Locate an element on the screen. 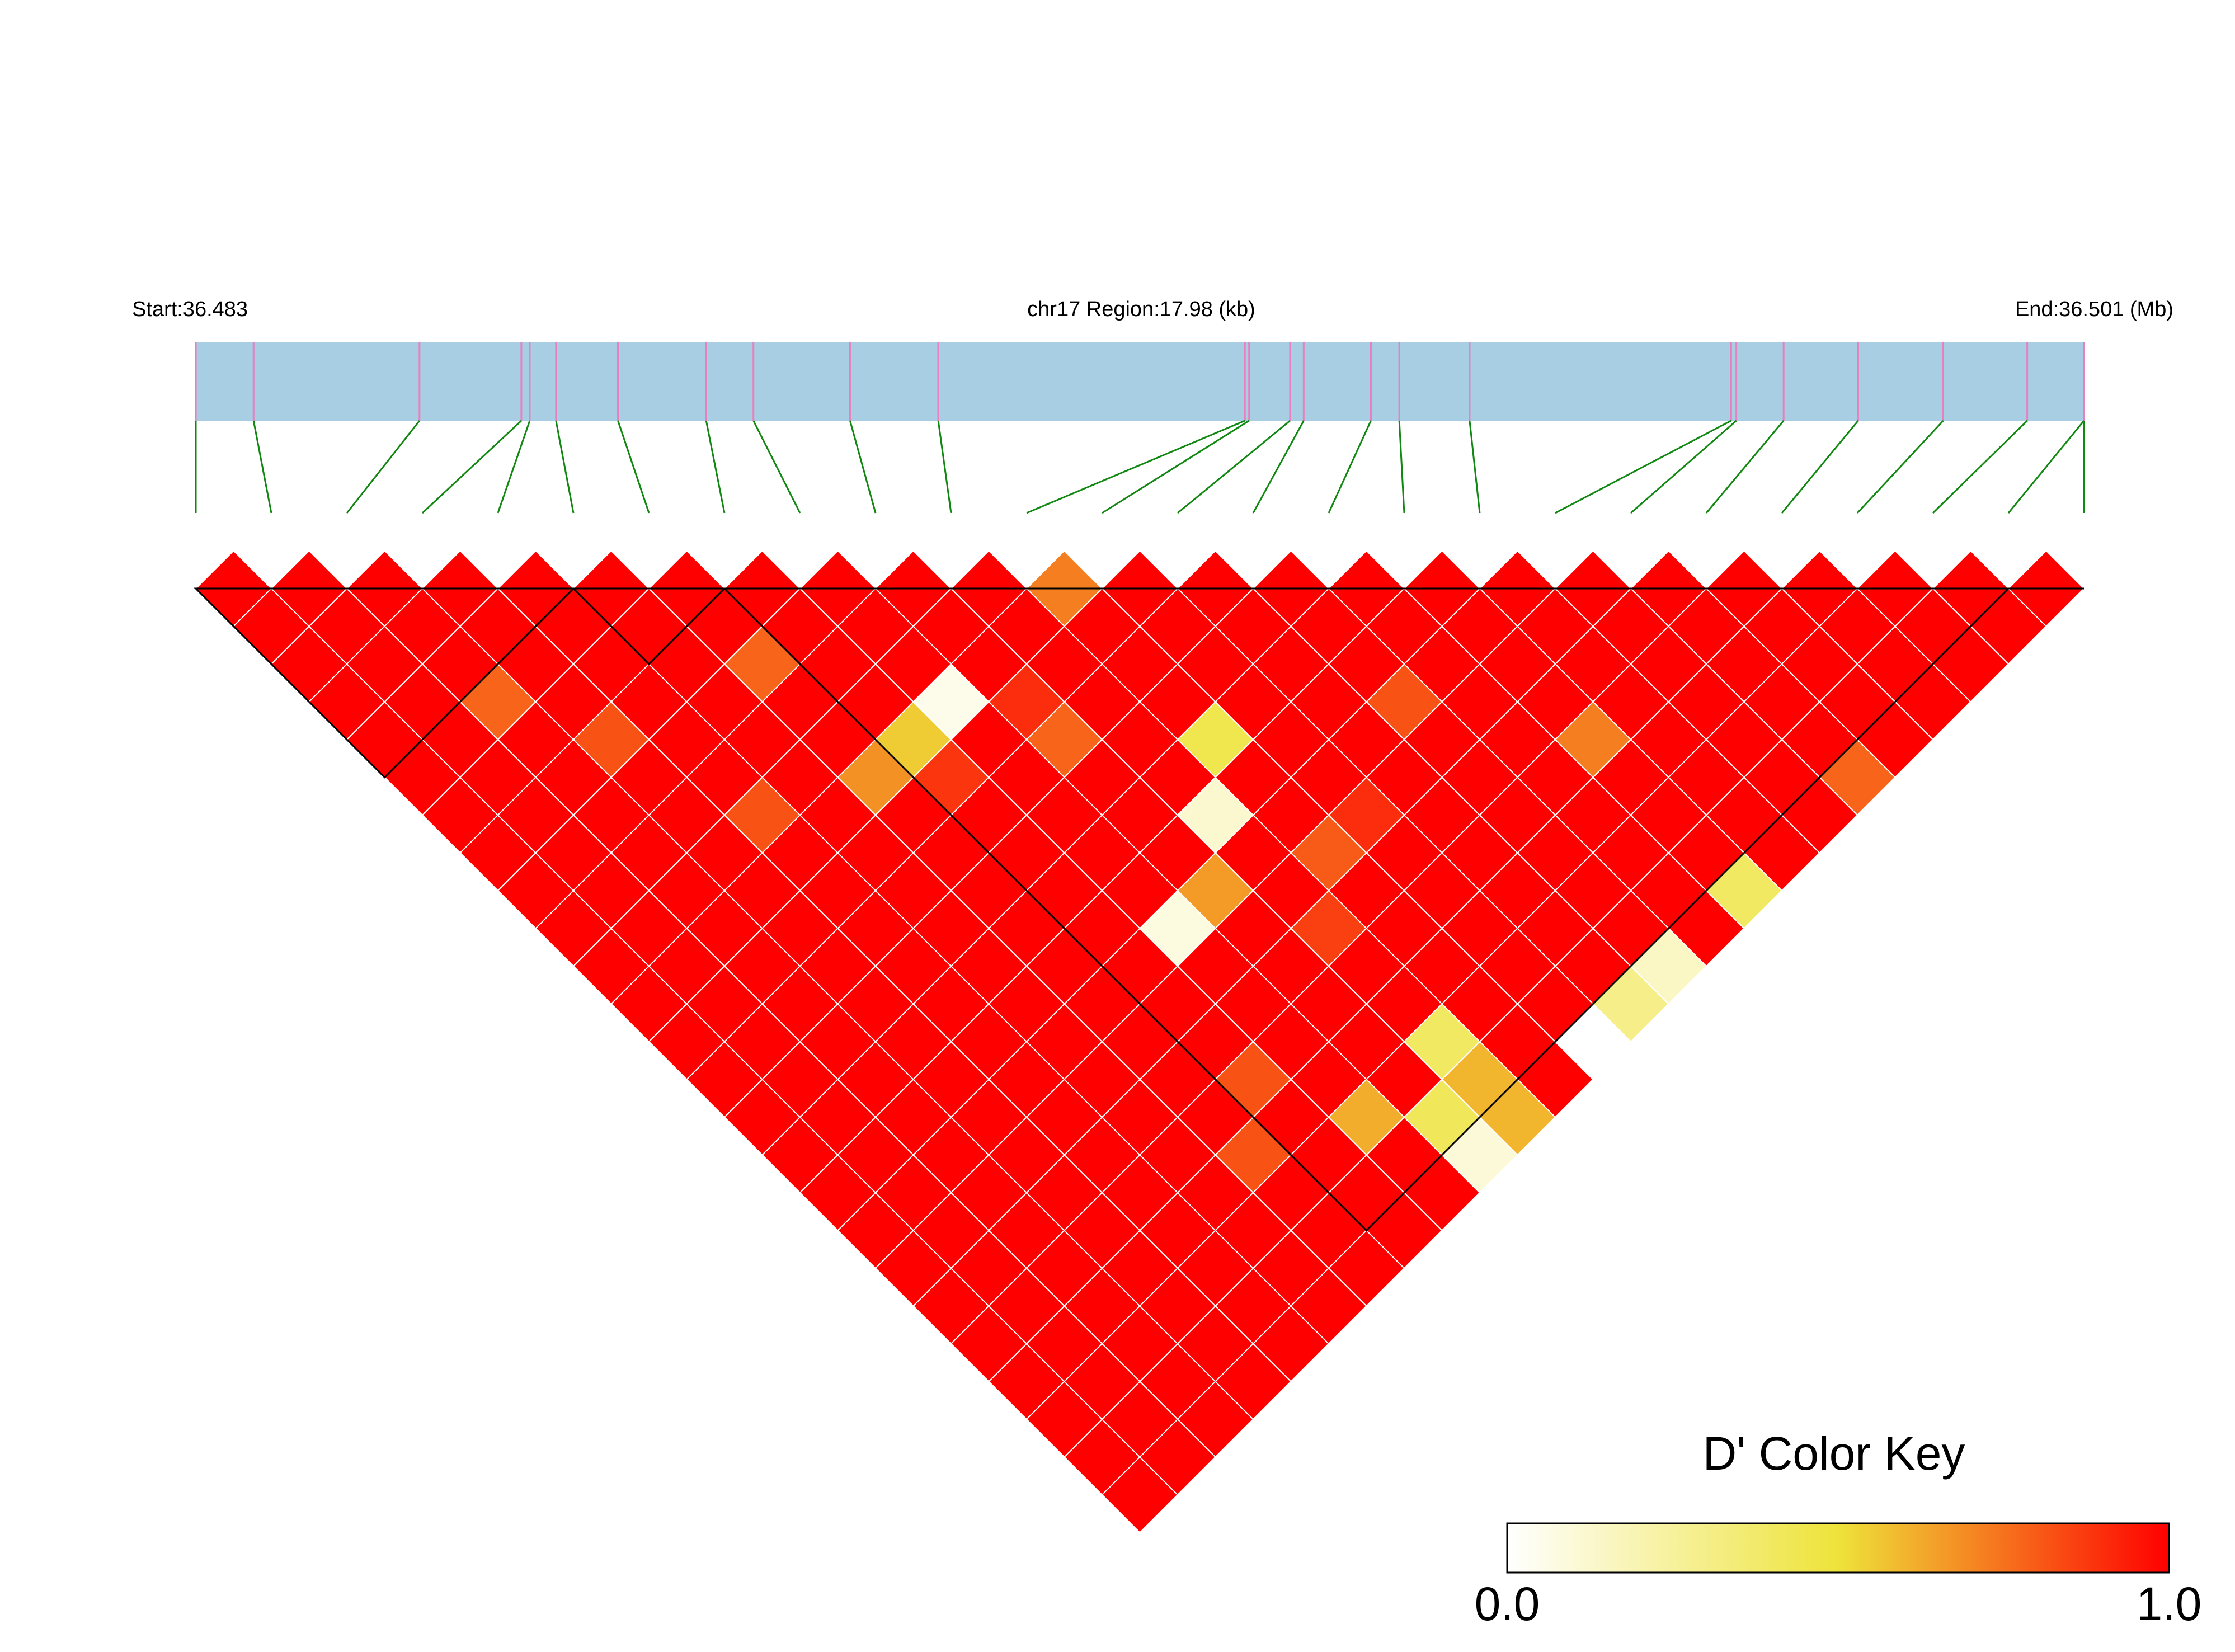 The image size is (2235, 1652). legend-title: D' Color Key is located at coordinates (1834, 1453).